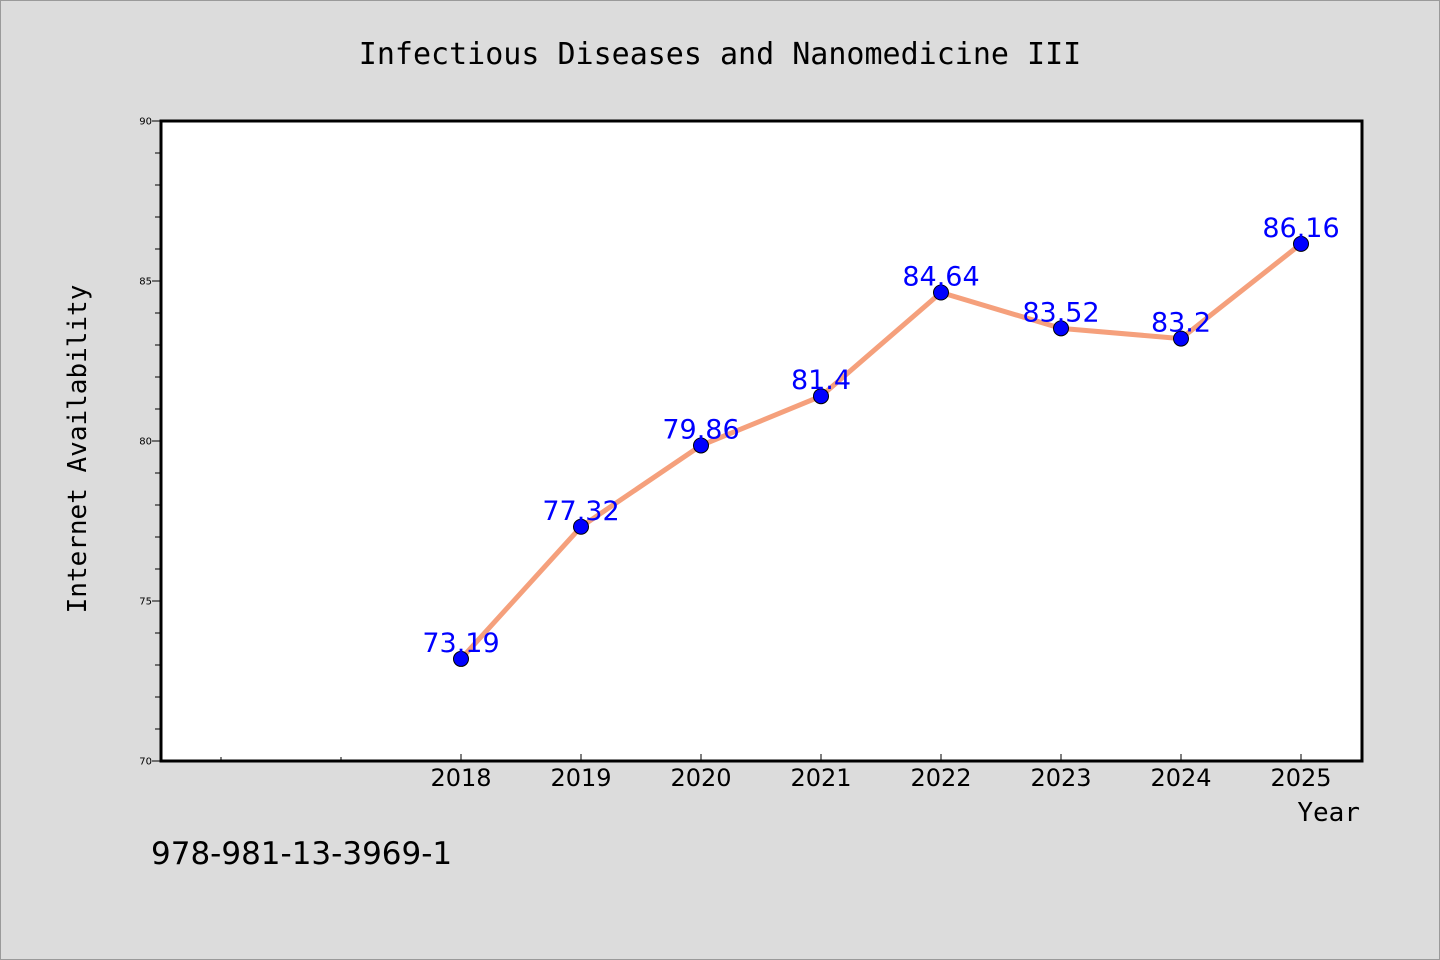  What do you see at coordinates (145, 122) in the screenshot?
I see `y-tick-label: 90` at bounding box center [145, 122].